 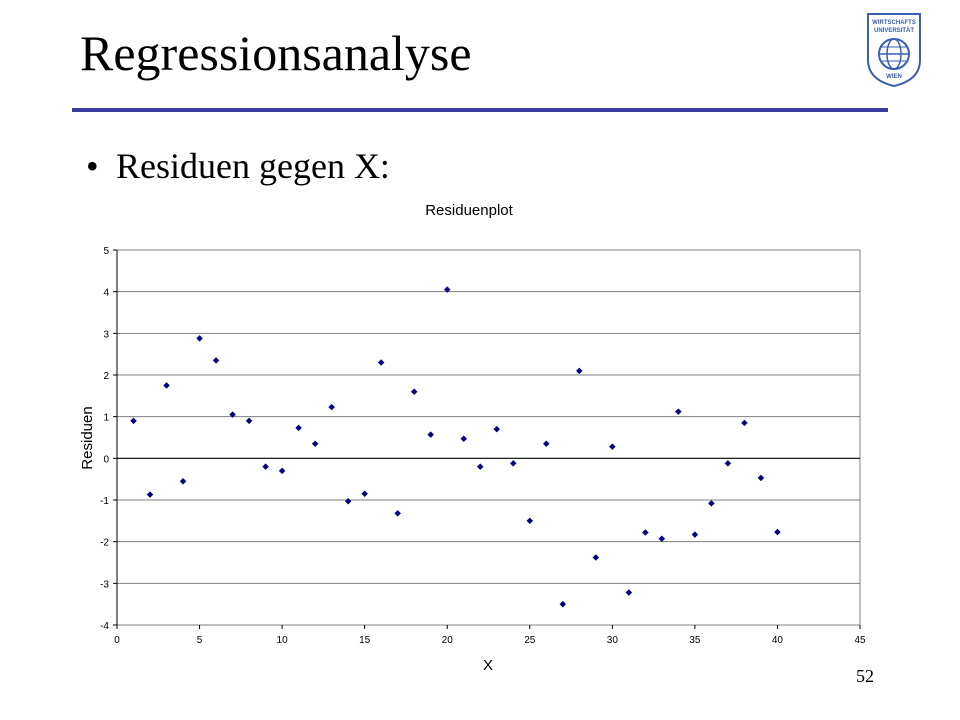 I want to click on logo-text-bottom: WIEN, so click(x=894, y=77).